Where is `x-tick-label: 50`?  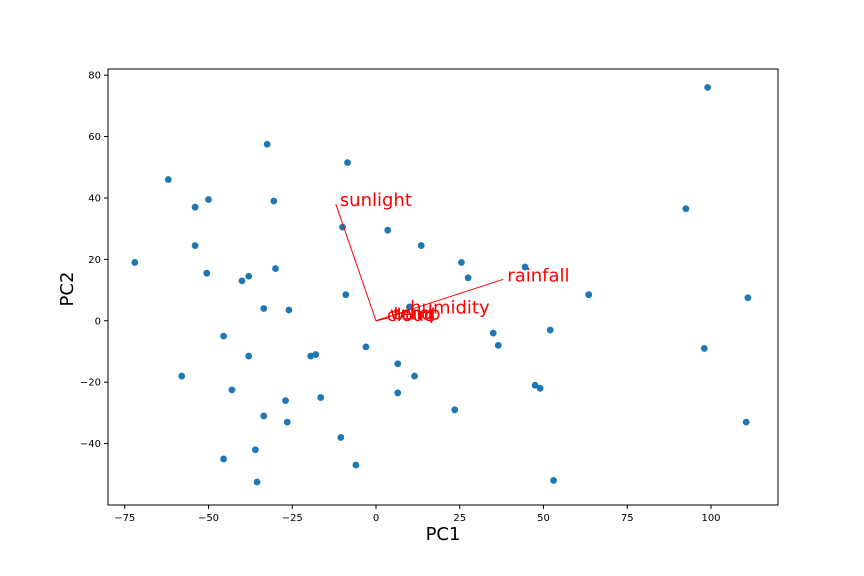 x-tick-label: 50 is located at coordinates (543, 518).